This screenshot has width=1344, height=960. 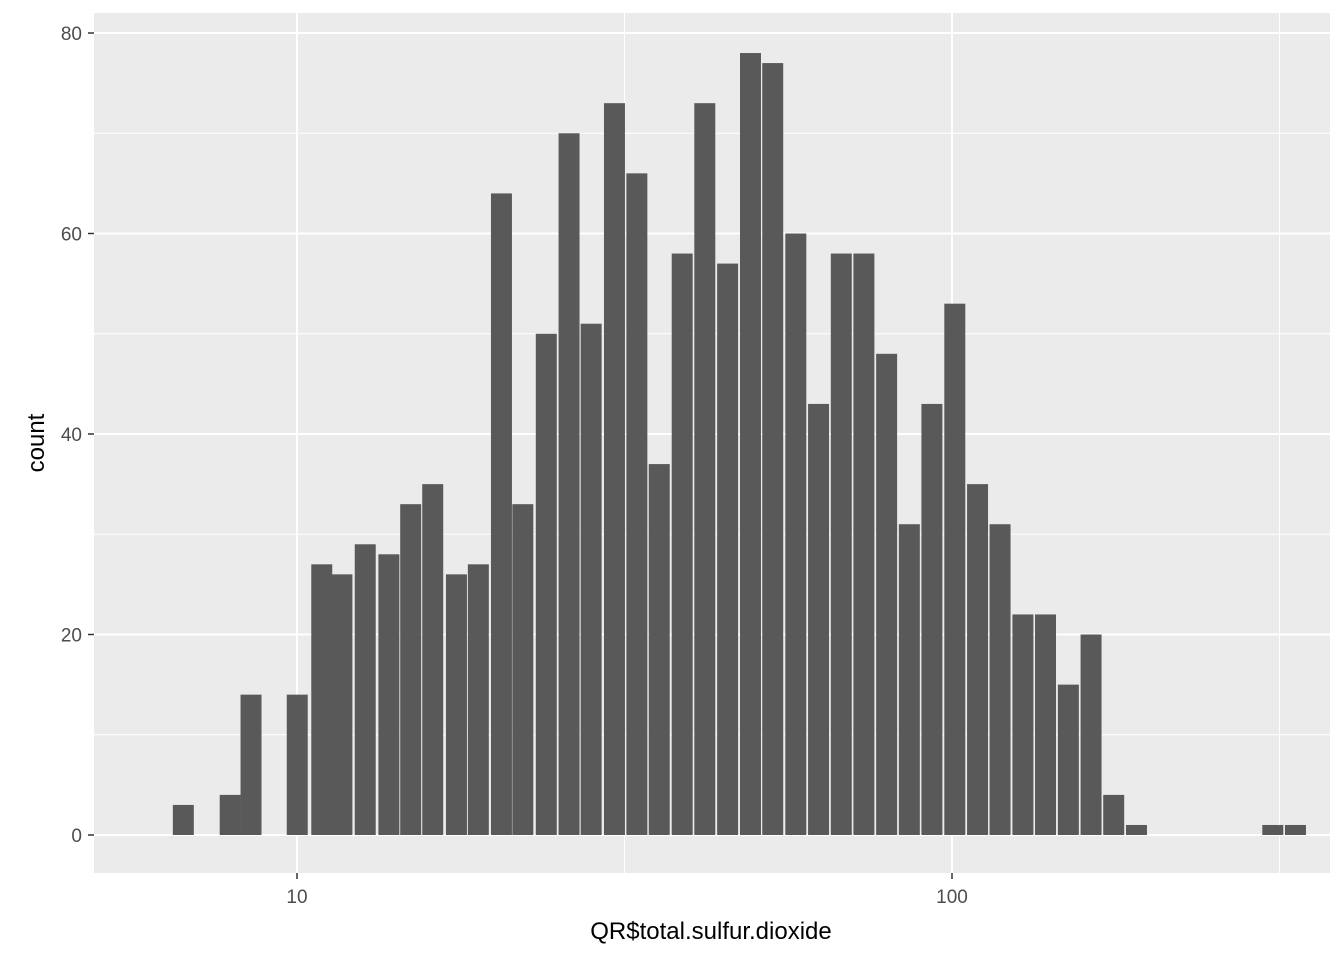 What do you see at coordinates (71, 235) in the screenshot?
I see `y-tick-label: 60` at bounding box center [71, 235].